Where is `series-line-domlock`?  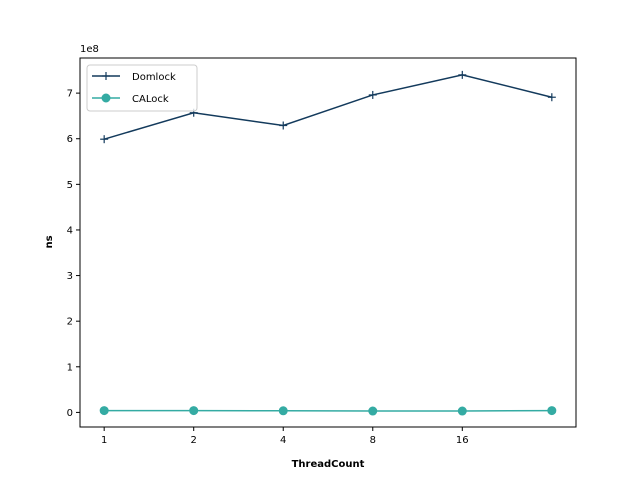
series-line-domlock is located at coordinates (328, 107).